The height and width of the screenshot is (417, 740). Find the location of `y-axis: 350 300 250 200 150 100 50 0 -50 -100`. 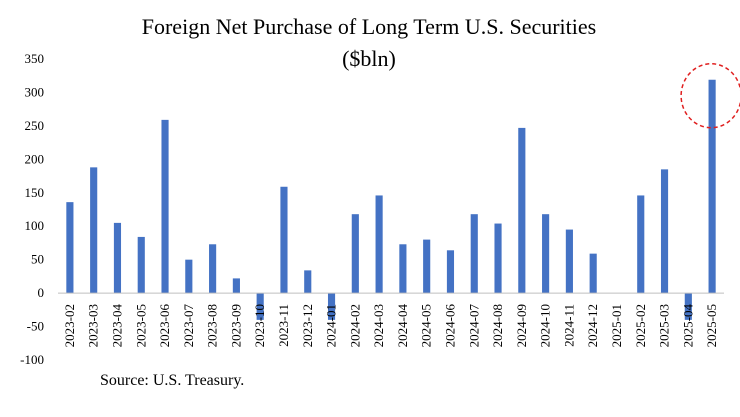

y-axis: 350 300 250 200 150 100 50 0 -50 -100 is located at coordinates (32, 209).